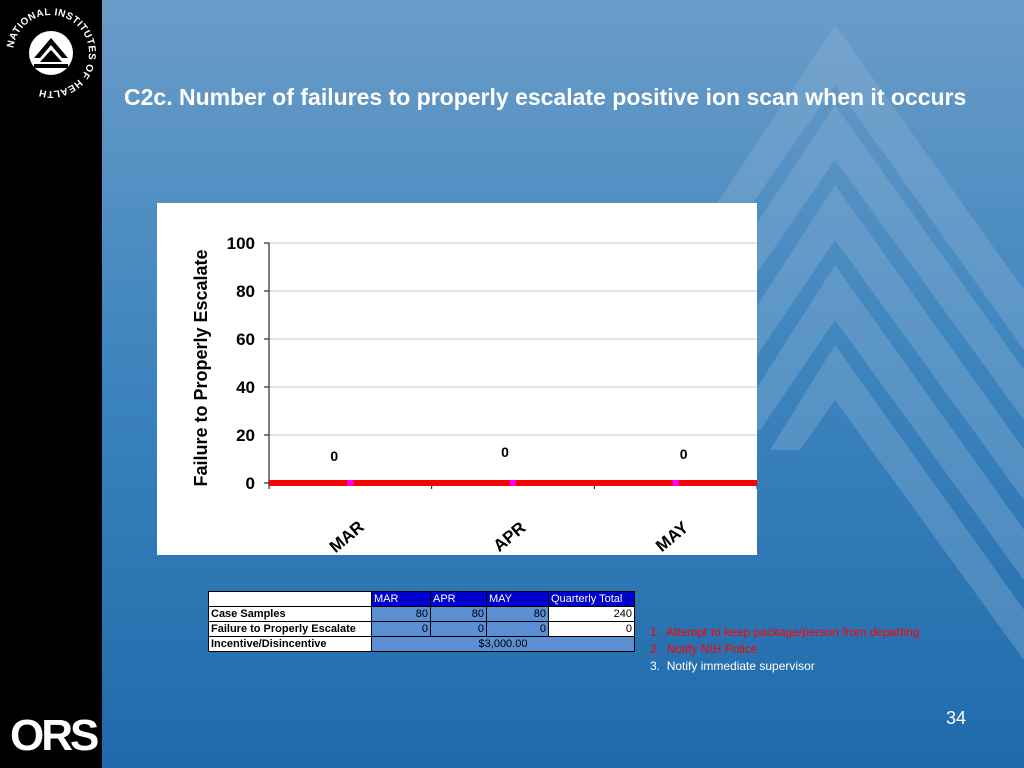 The width and height of the screenshot is (1024, 768). Describe the element at coordinates (401, 599) in the screenshot. I see `table-header-mar: MAR` at that location.